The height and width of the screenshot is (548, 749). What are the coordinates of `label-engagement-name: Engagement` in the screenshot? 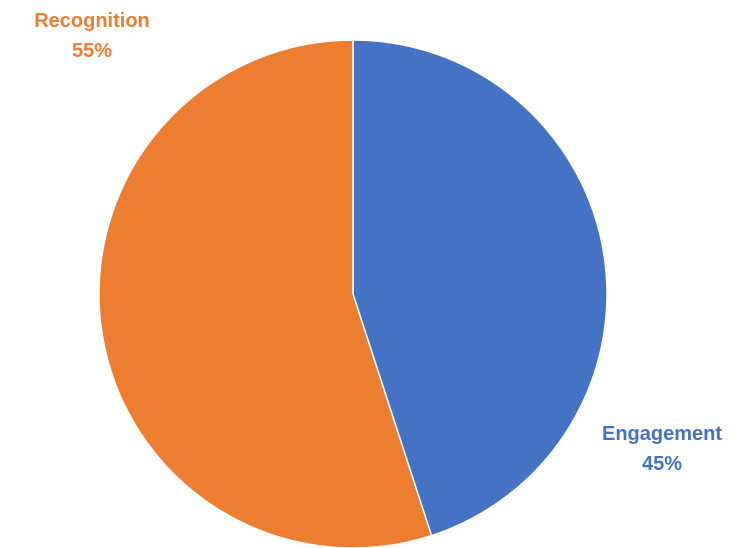 It's located at (662, 434).